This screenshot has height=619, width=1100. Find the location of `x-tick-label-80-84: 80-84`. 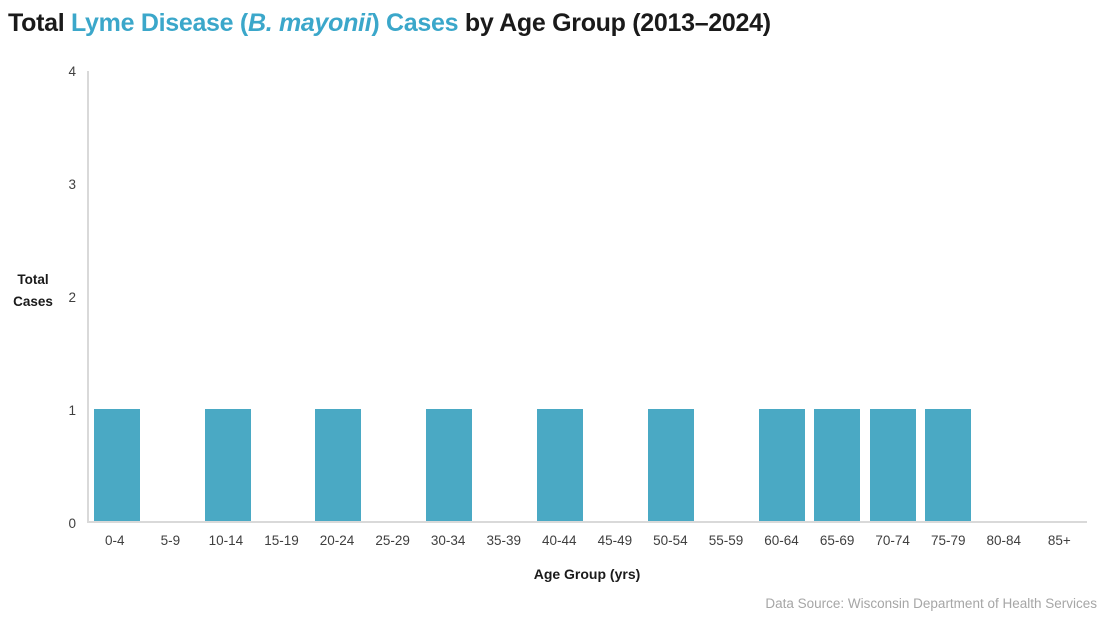

x-tick-label-80-84: 80-84 is located at coordinates (1004, 540).